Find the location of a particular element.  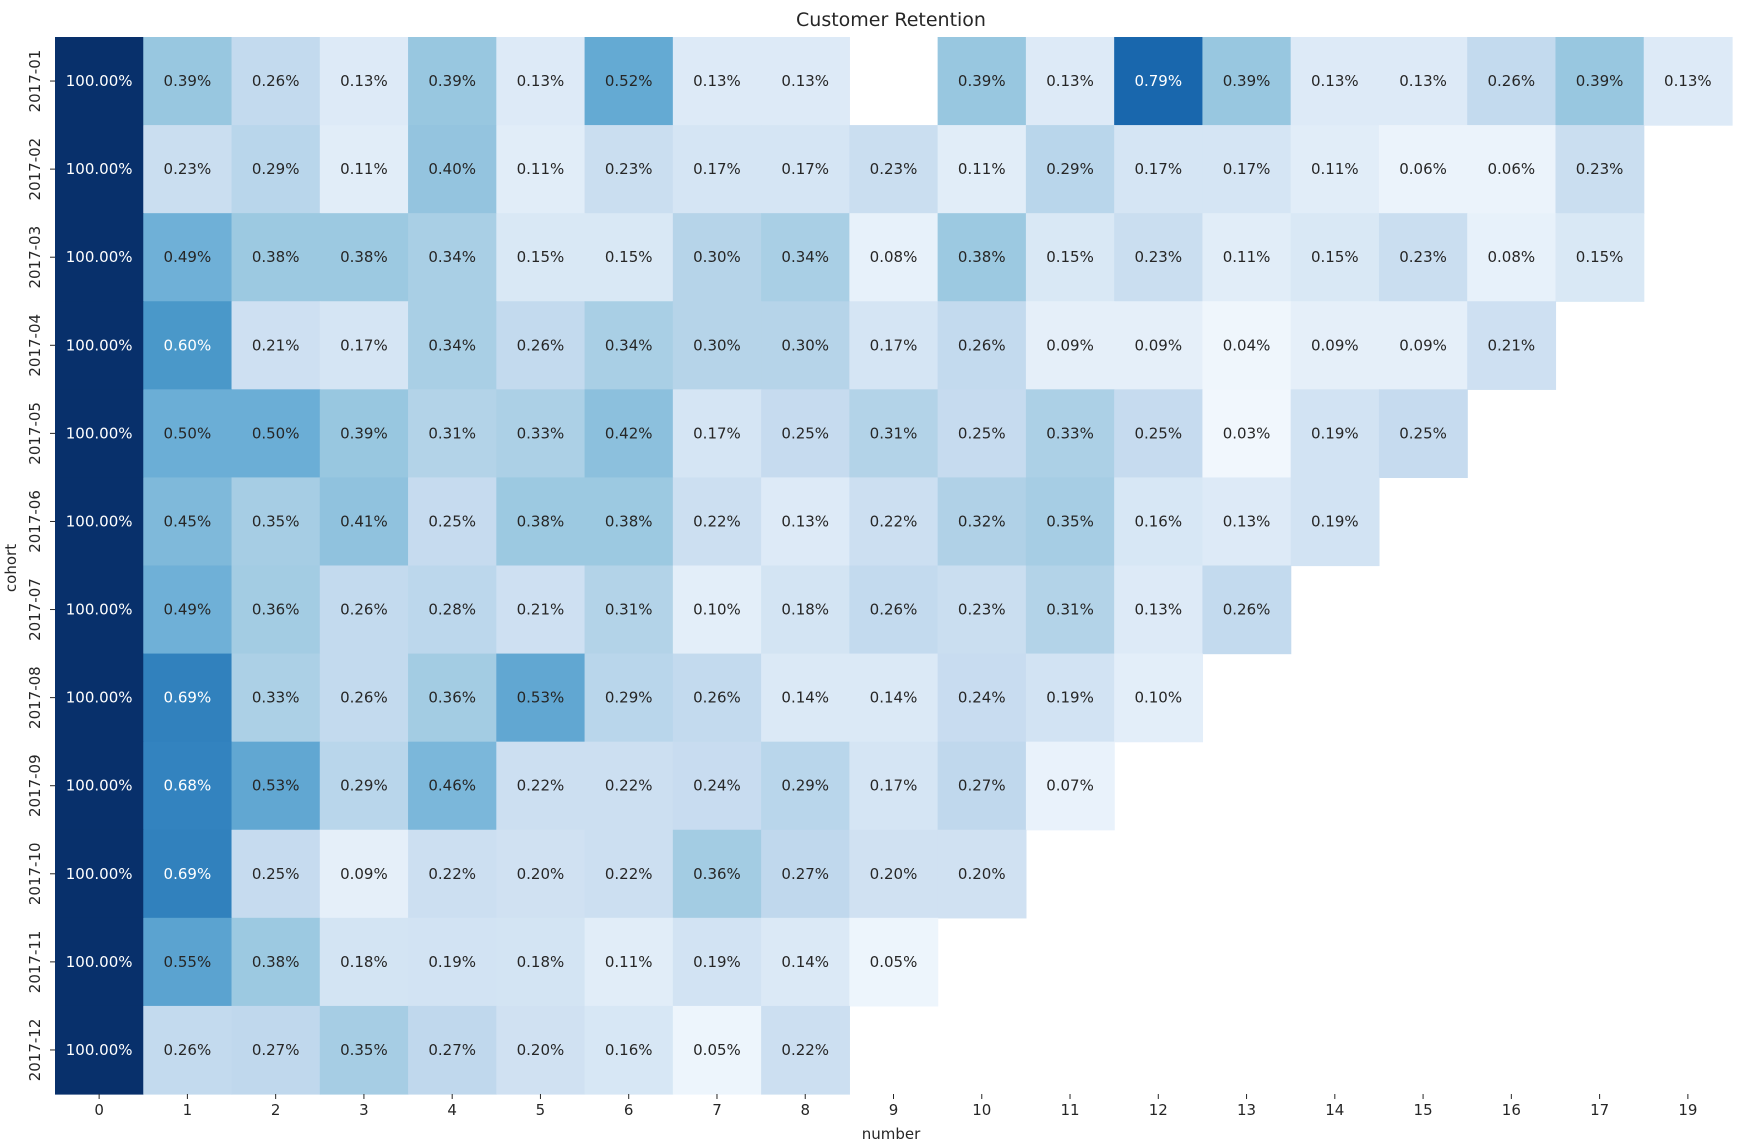

y-tick-label: 2017-06 is located at coordinates (35, 521).